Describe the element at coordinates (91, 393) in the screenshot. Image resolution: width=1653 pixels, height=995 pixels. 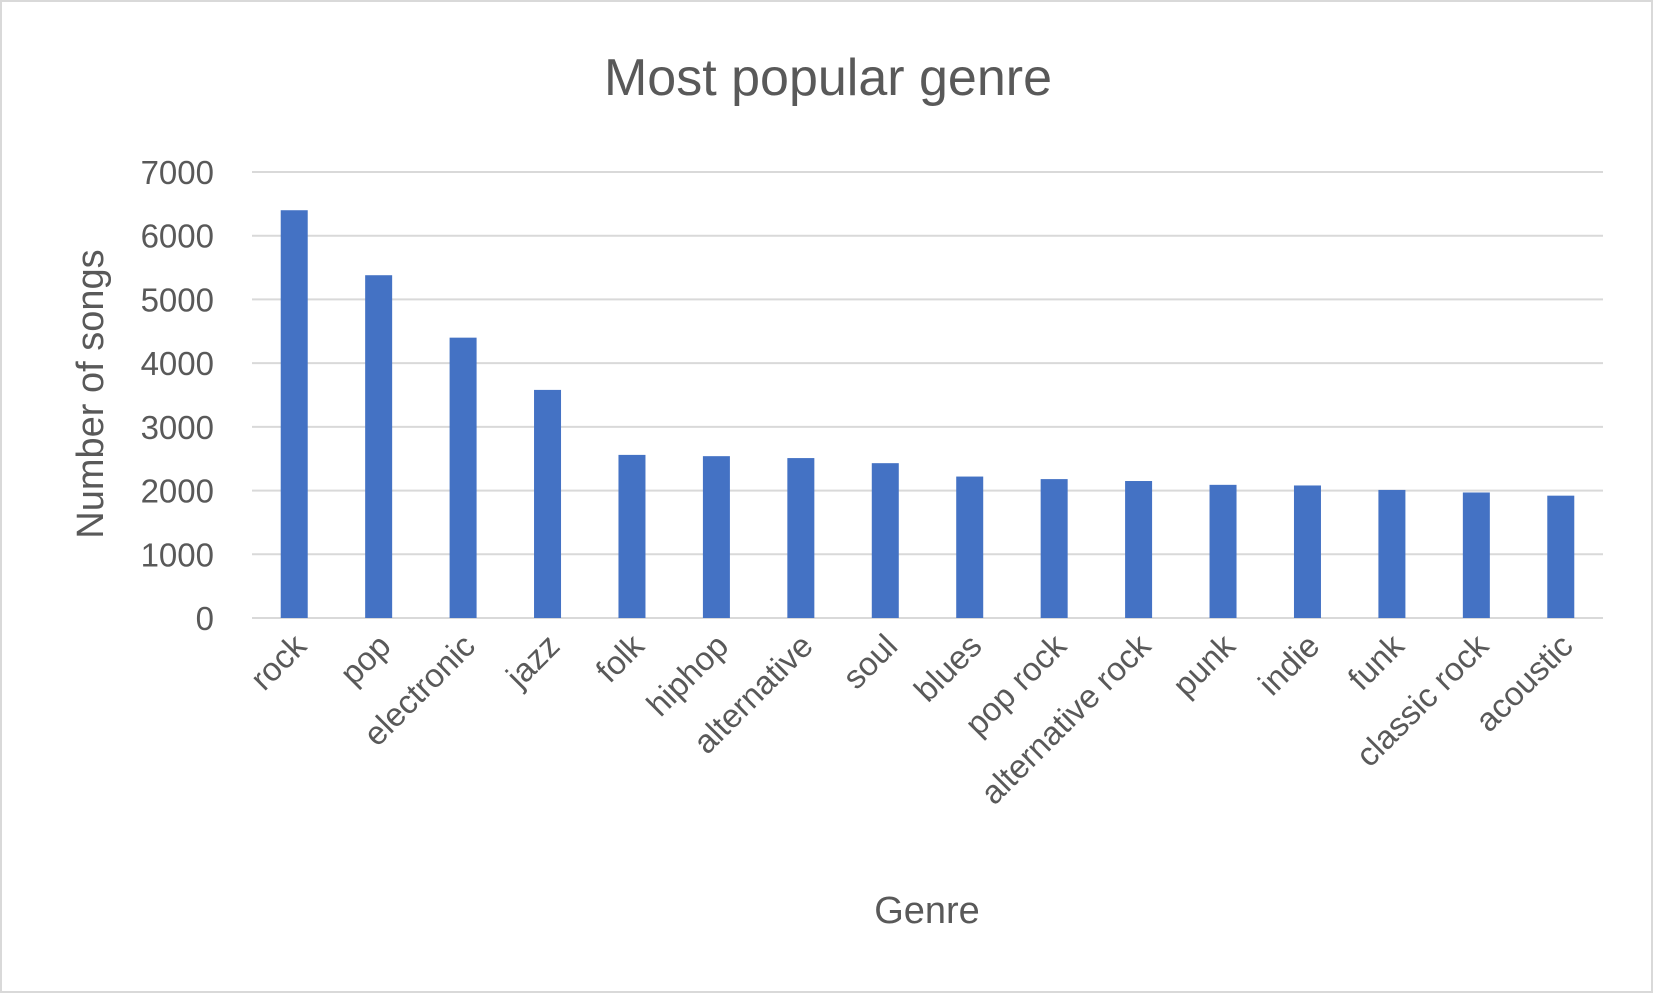
I see `y-axis-label: Number of songs` at that location.